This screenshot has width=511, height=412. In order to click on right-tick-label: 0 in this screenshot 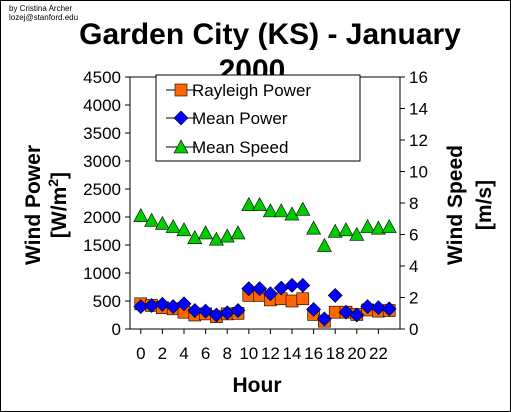, I will do `click(413, 329)`.